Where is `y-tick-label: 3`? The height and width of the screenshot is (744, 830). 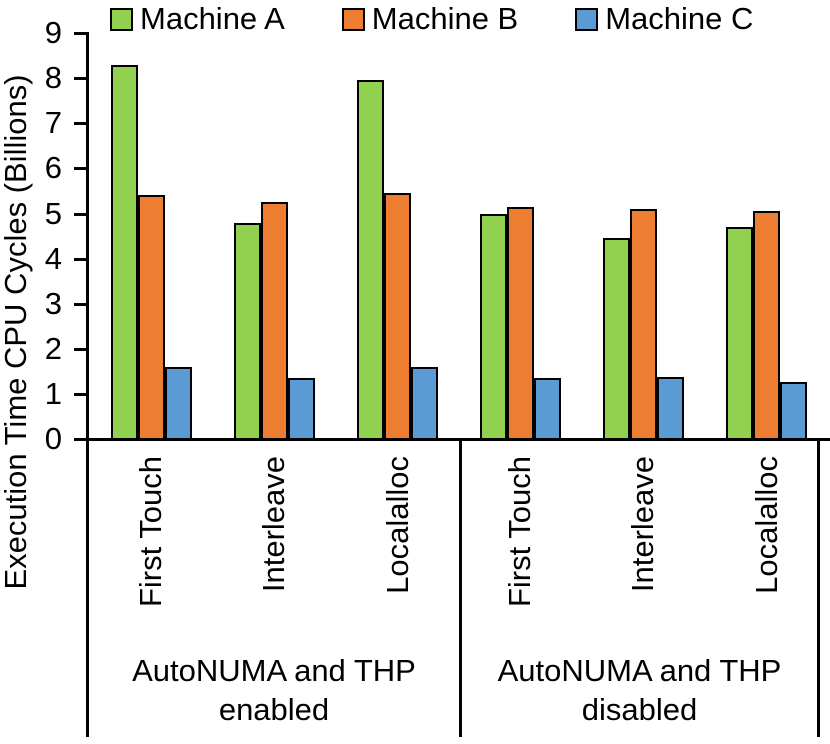 y-tick-label: 3 is located at coordinates (53, 303).